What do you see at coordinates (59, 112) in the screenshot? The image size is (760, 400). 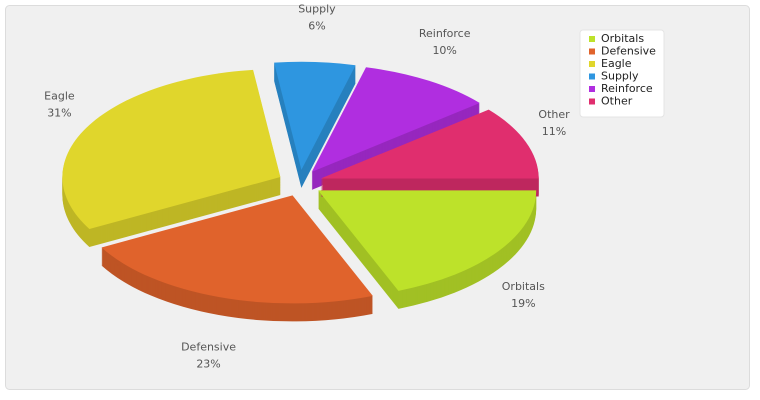 I see `slice-value-label: 31%` at bounding box center [59, 112].